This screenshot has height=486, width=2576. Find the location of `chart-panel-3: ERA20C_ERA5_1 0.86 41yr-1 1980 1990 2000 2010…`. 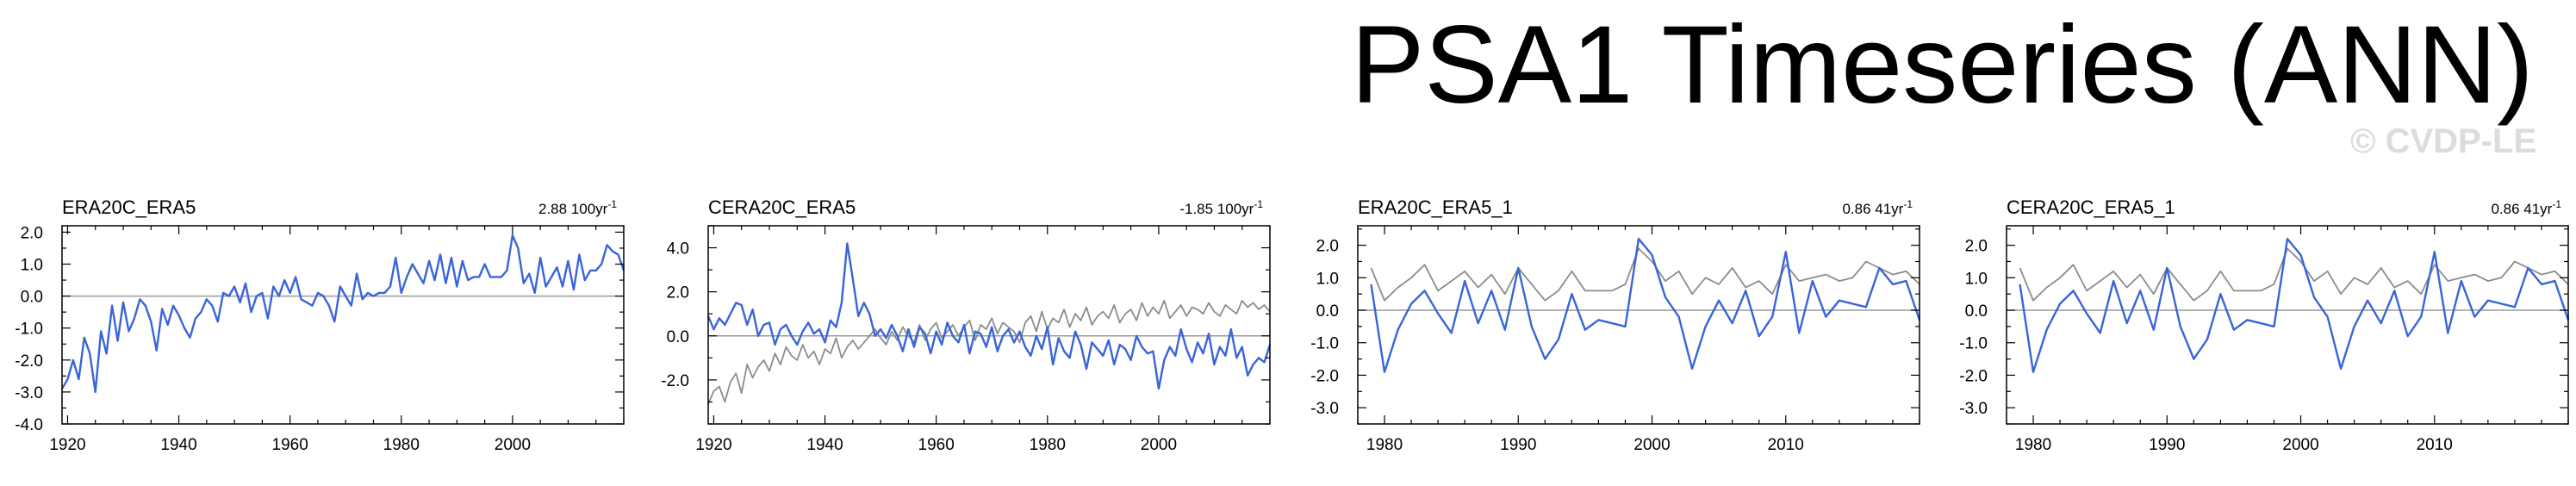

chart-panel-3: ERA20C_ERA5_1 0.86 41yr-1 1980 1990 2000 2010… is located at coordinates (1616, 325).